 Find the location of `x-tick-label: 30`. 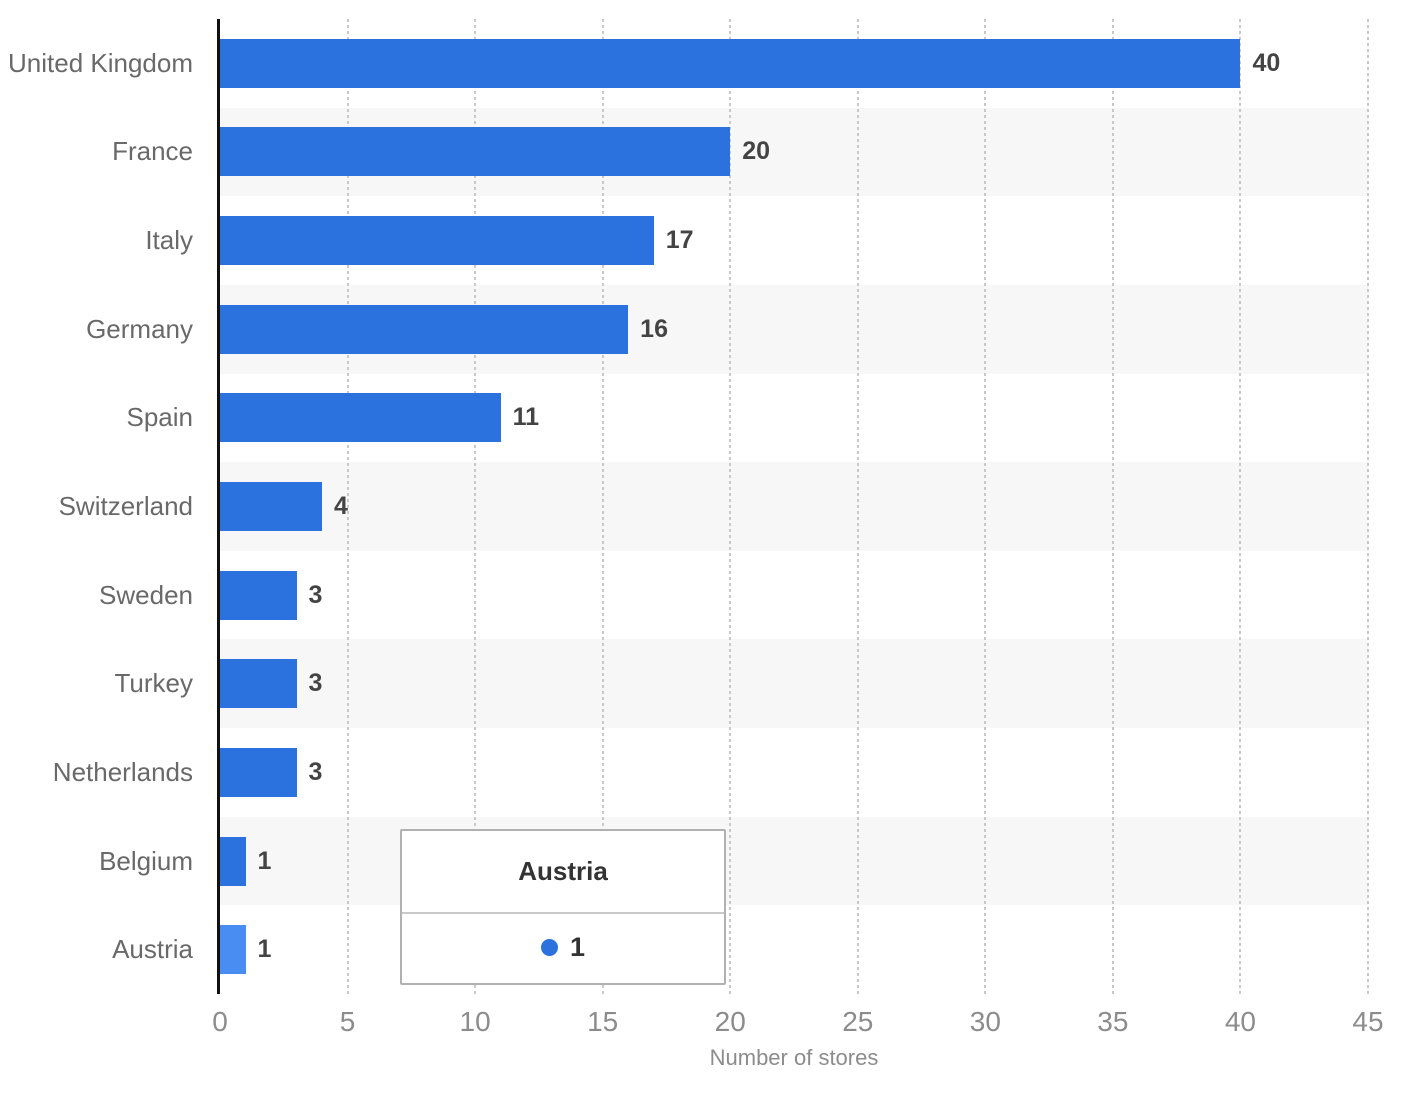

x-tick-label: 30 is located at coordinates (985, 1021).